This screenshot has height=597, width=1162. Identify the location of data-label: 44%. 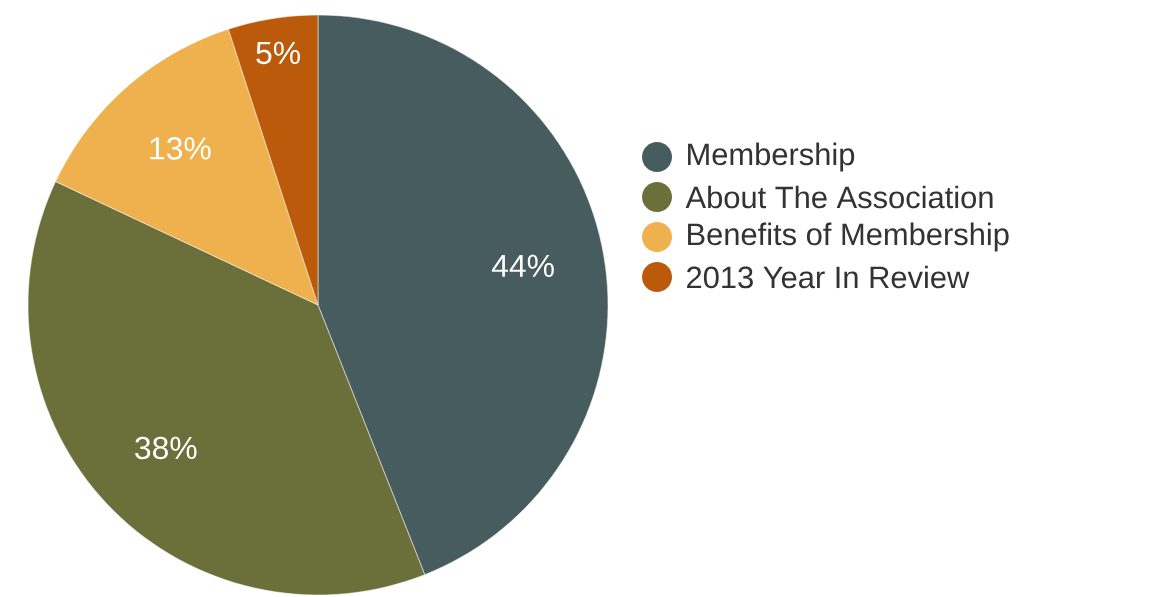
(522, 266).